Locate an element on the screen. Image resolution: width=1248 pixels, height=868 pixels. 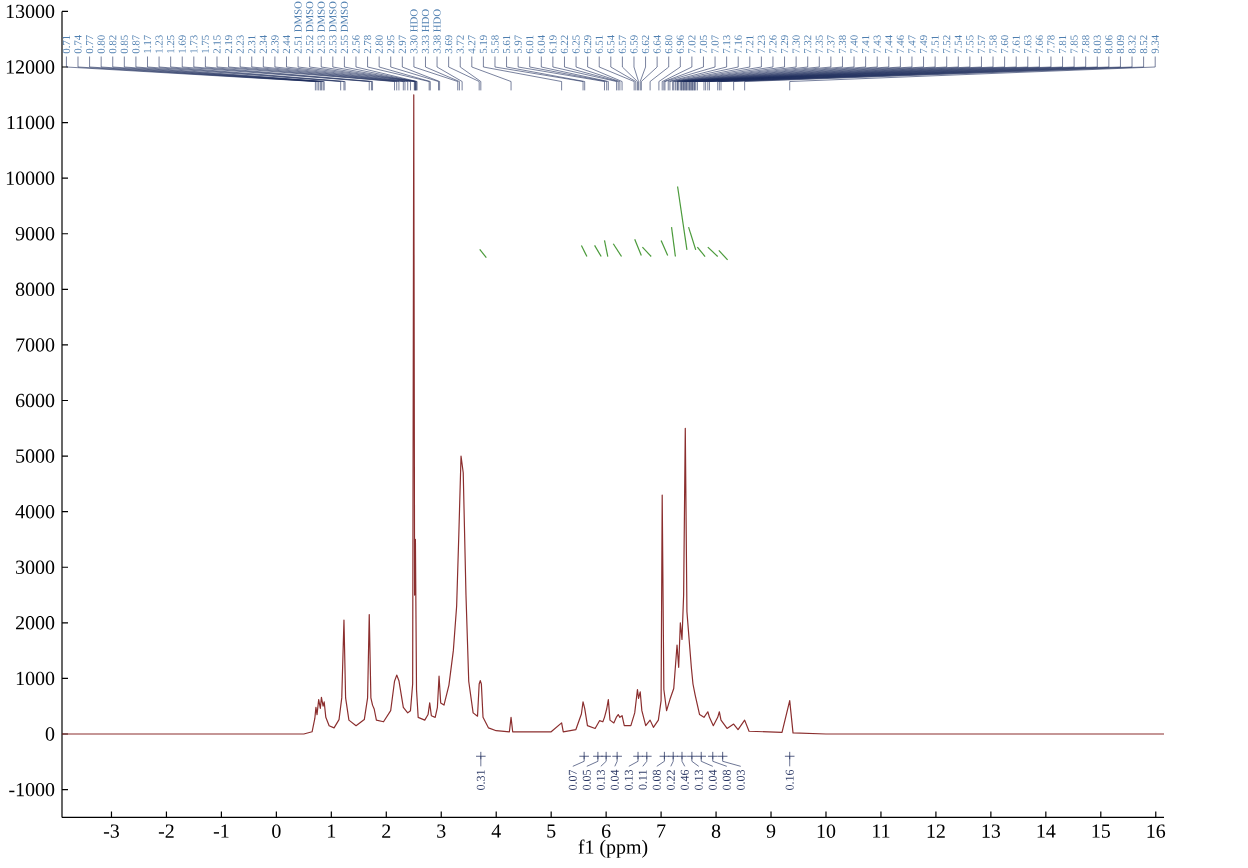
x-axis-title: f1 (ppm) is located at coordinates (613, 848).